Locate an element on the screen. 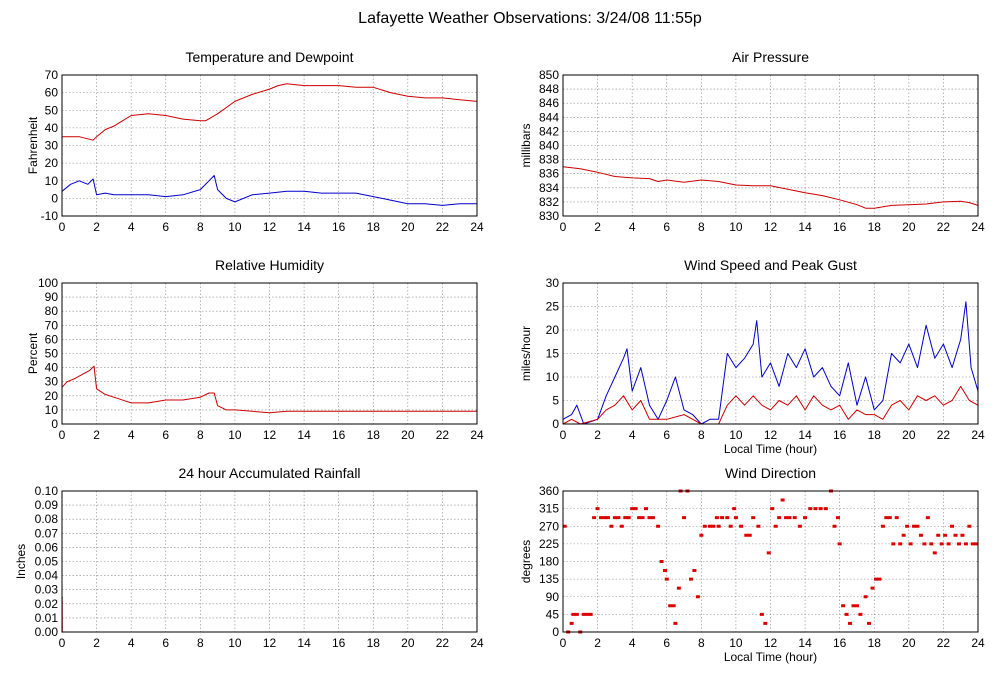 The image size is (1000, 680). humidity-xtick-label: 20 is located at coordinates (408, 435).